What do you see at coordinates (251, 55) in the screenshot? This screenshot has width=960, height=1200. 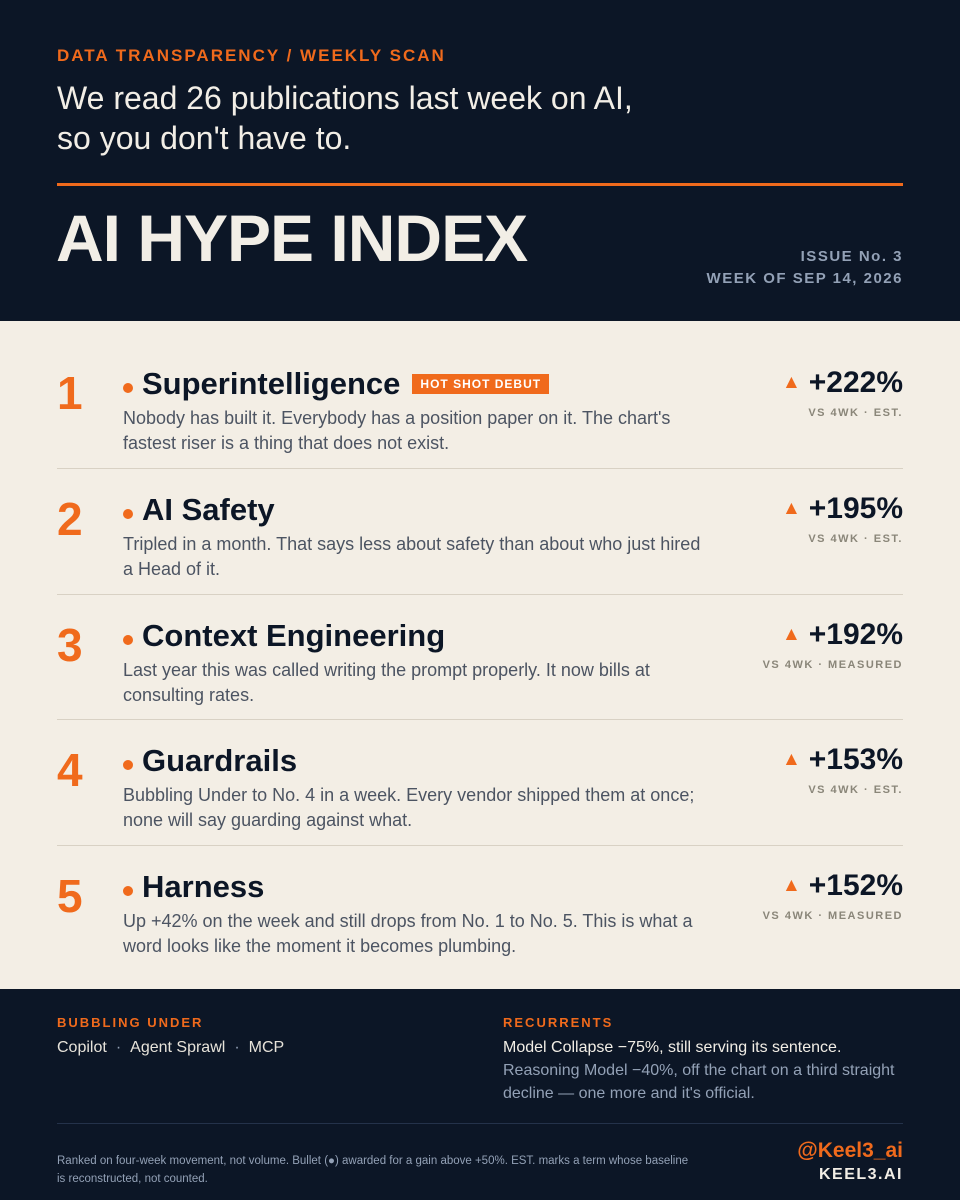 I see `kicker: DATA TRANSPARENCY / WEEKLY SCAN` at bounding box center [251, 55].